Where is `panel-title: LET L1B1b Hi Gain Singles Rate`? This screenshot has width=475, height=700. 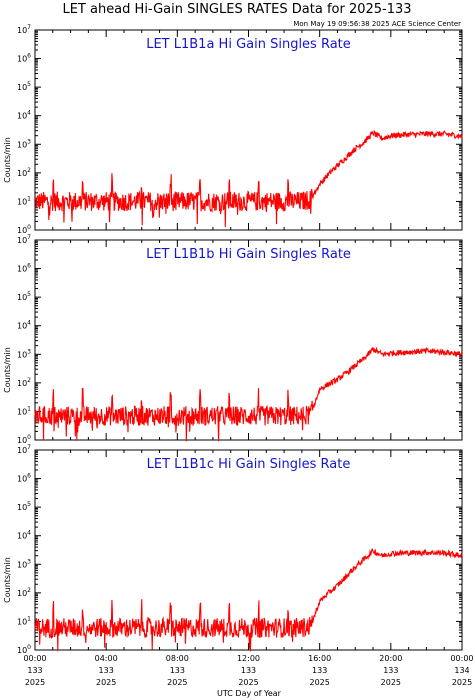 panel-title: LET L1B1b Hi Gain Singles Rate is located at coordinates (248, 254).